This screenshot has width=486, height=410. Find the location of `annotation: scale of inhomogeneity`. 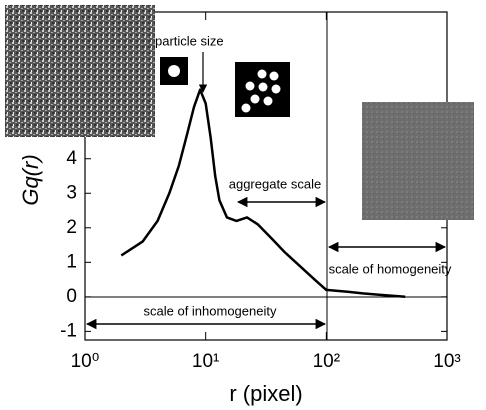

annotation: scale of inhomogeneity is located at coordinates (210, 310).